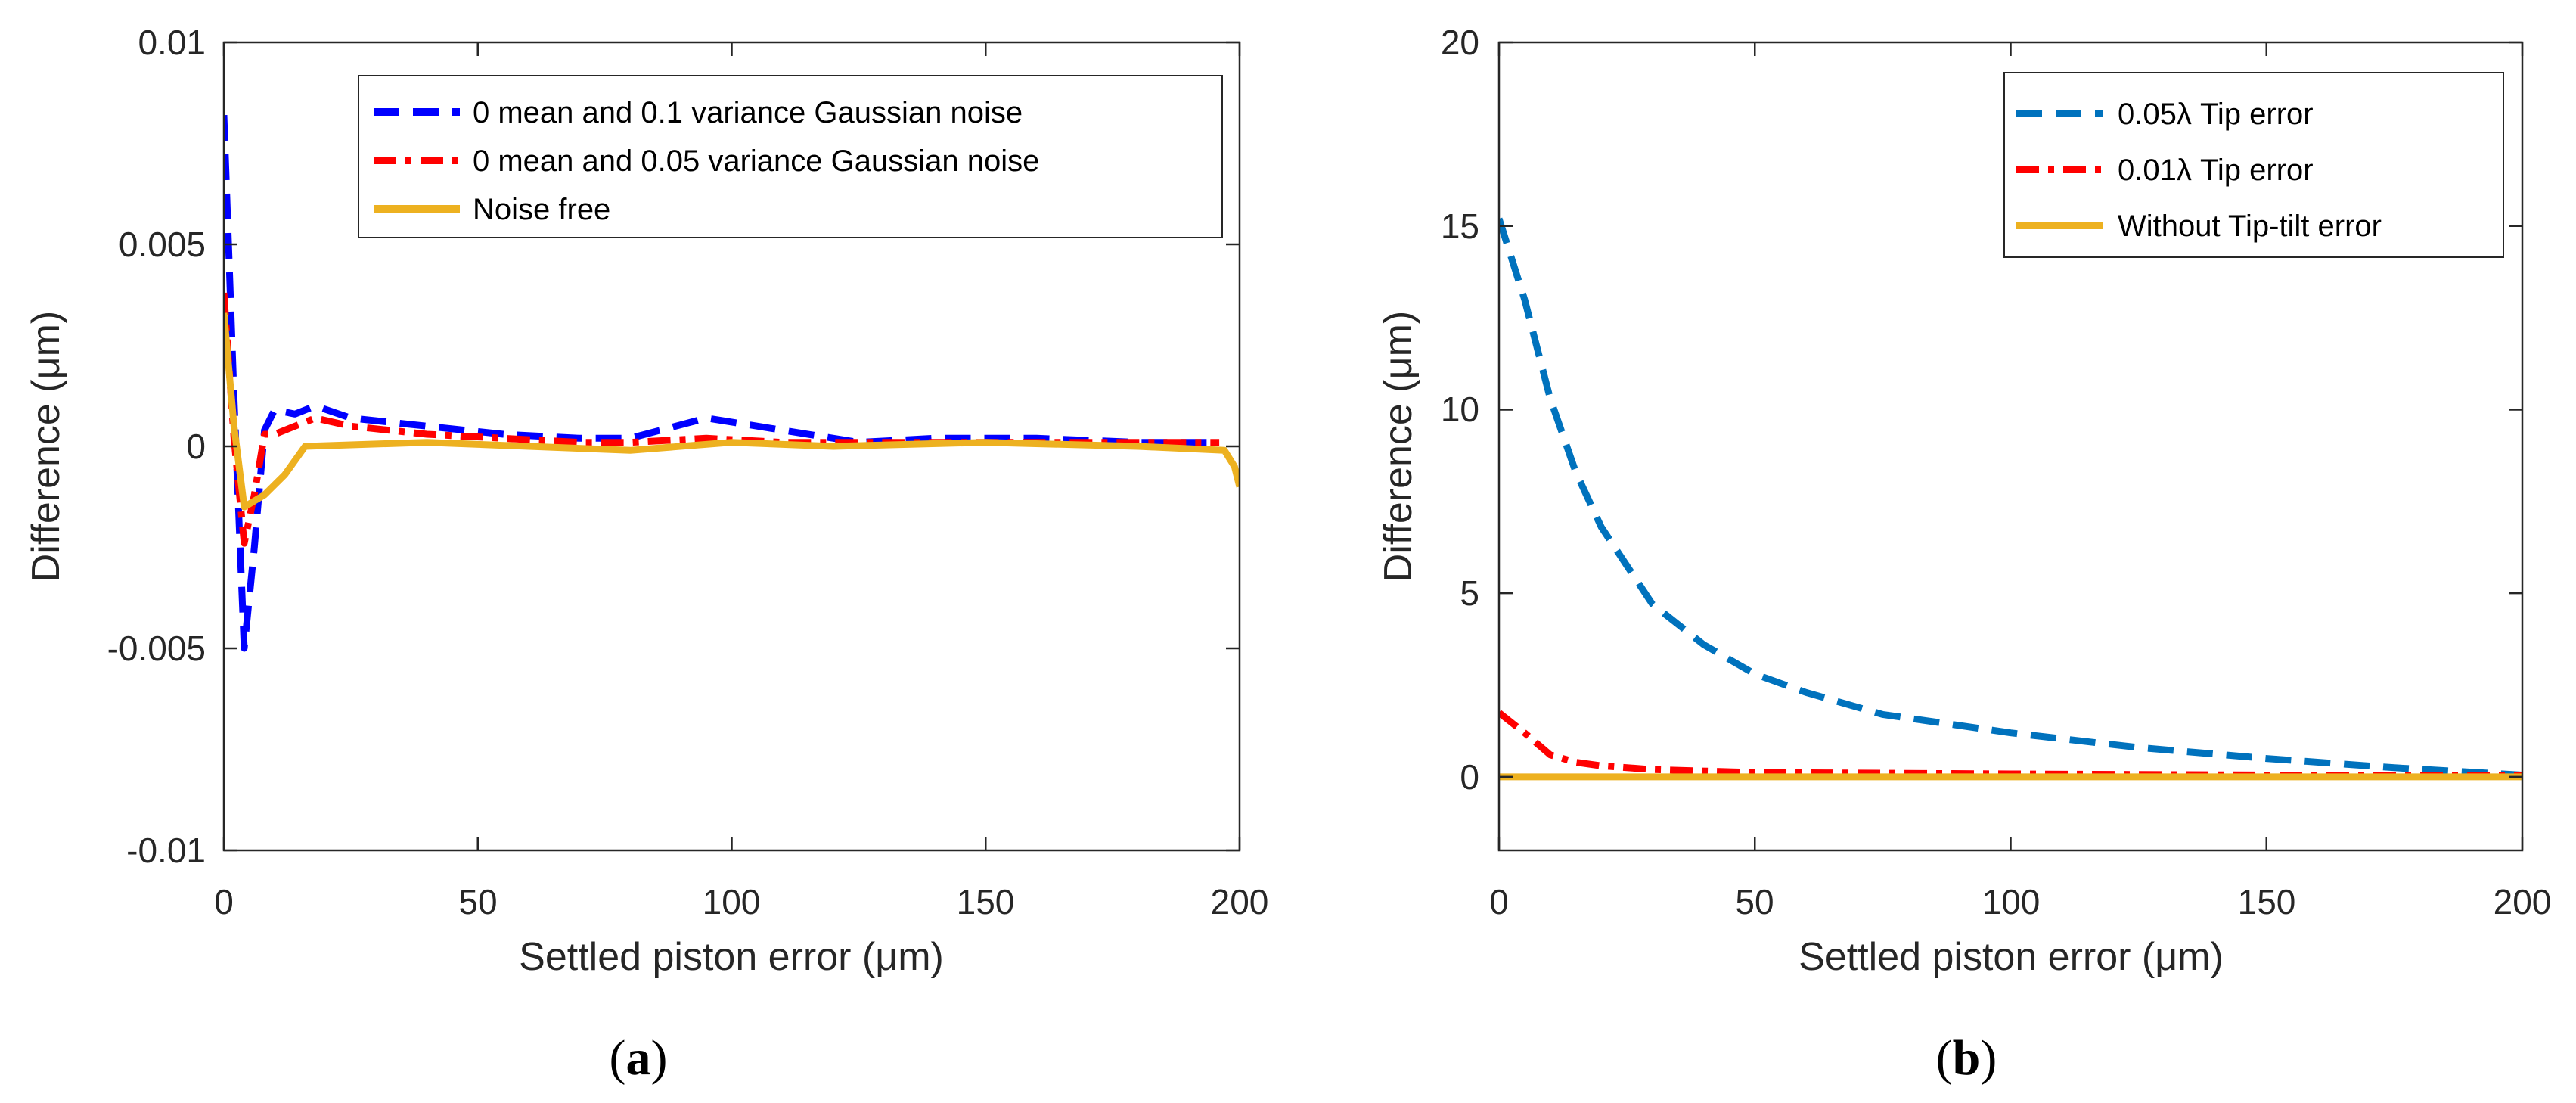  I want to click on panel-a-label: a, so click(638, 1058).